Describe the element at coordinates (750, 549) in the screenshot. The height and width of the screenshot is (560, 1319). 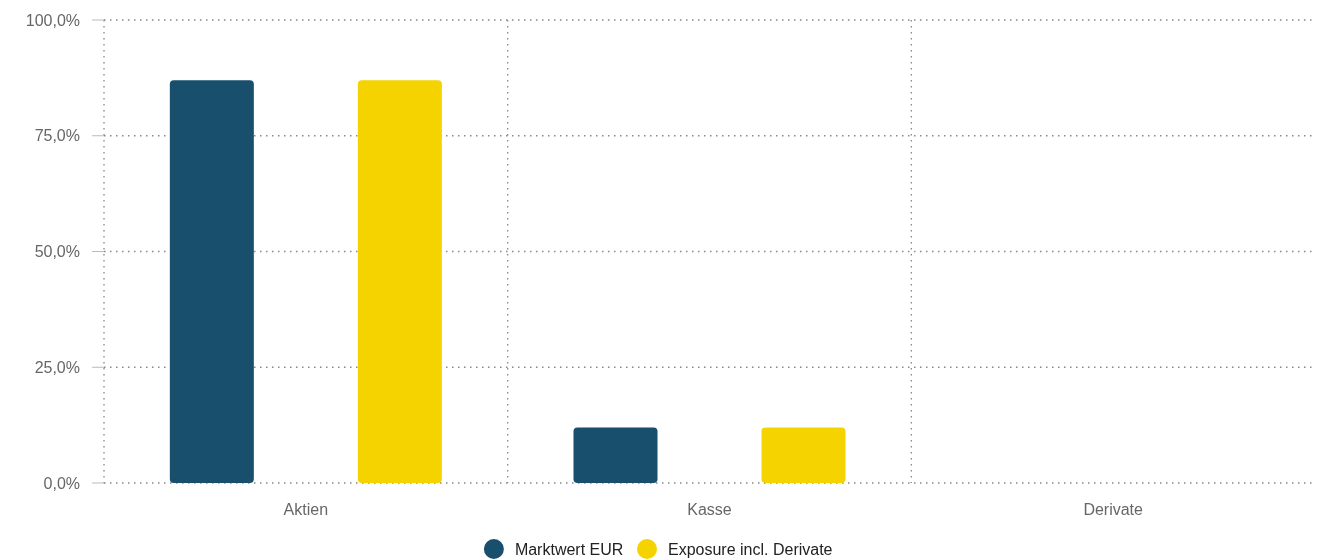
I see `legend-label: Exposure incl. Derivate` at that location.